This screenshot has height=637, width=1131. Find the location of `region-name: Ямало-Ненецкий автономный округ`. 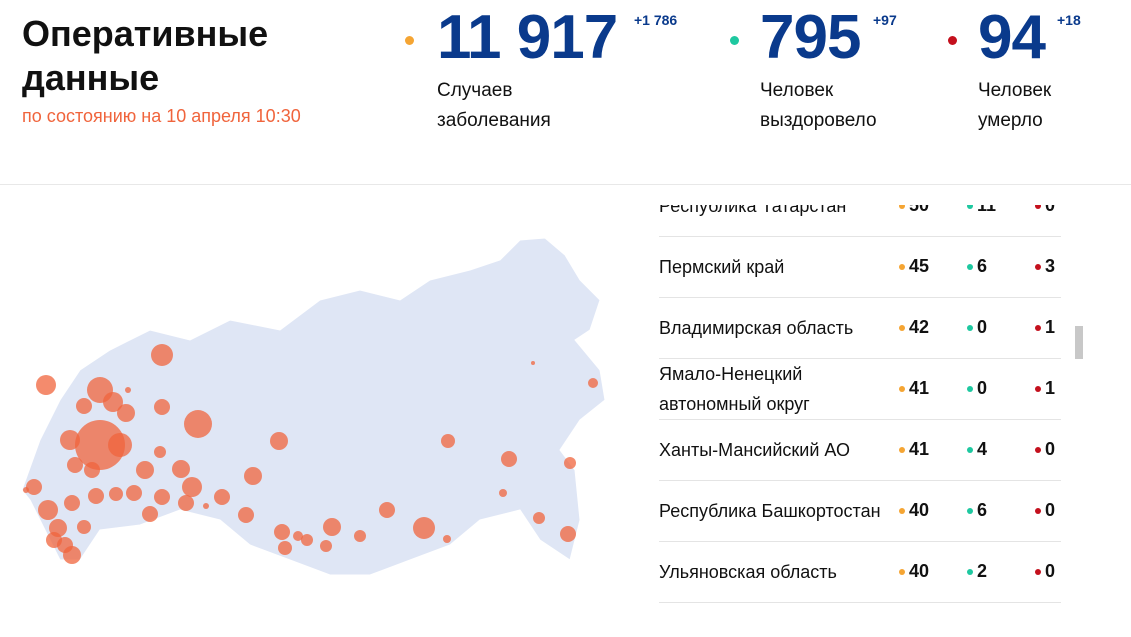

region-name: Ямало-Ненецкий автономный округ is located at coordinates (734, 388).